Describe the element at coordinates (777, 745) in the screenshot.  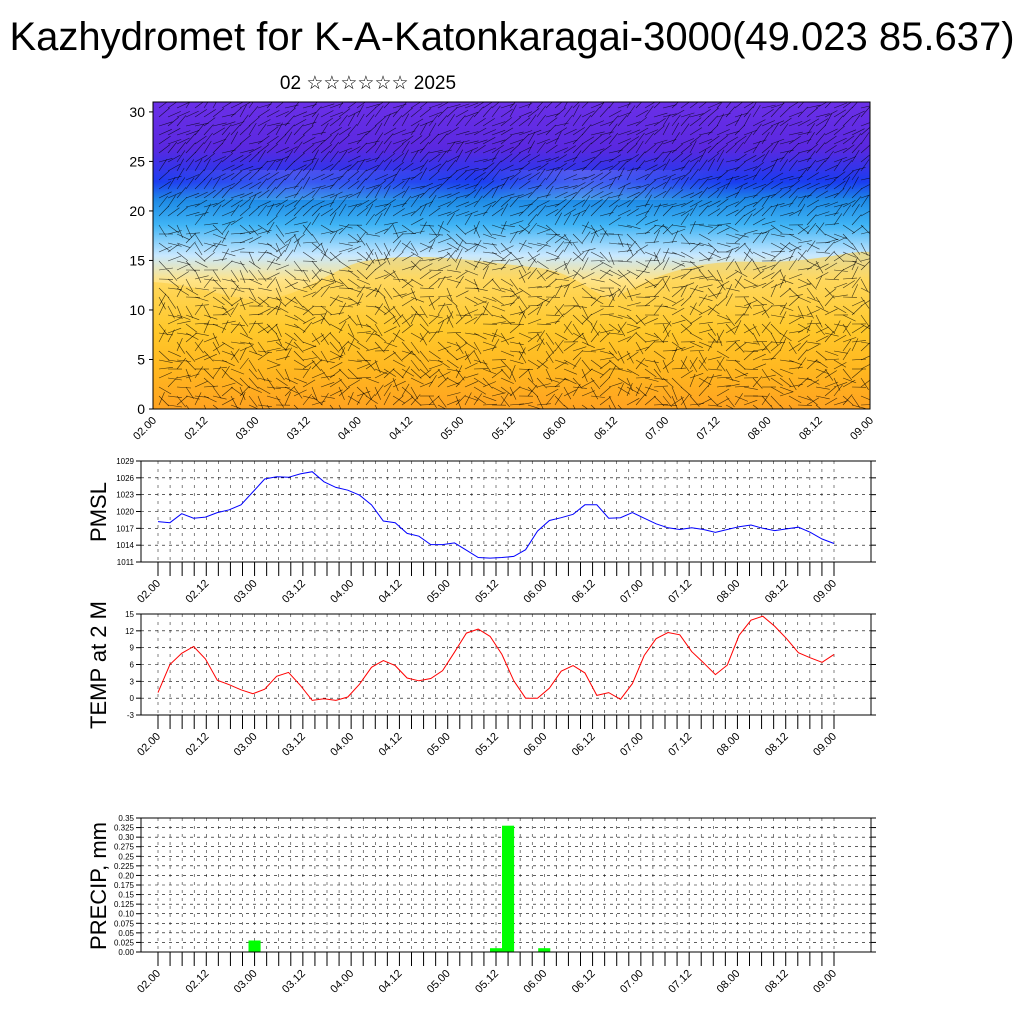
I see `x-tick-label: 08.12` at that location.